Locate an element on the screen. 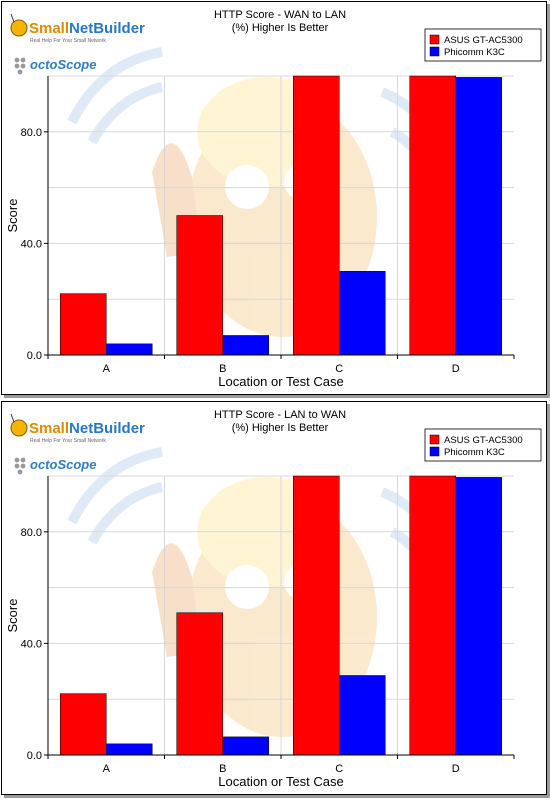 This screenshot has height=800, width=550. chart-title: HTTP Score - LAN to WAN is located at coordinates (280, 415).